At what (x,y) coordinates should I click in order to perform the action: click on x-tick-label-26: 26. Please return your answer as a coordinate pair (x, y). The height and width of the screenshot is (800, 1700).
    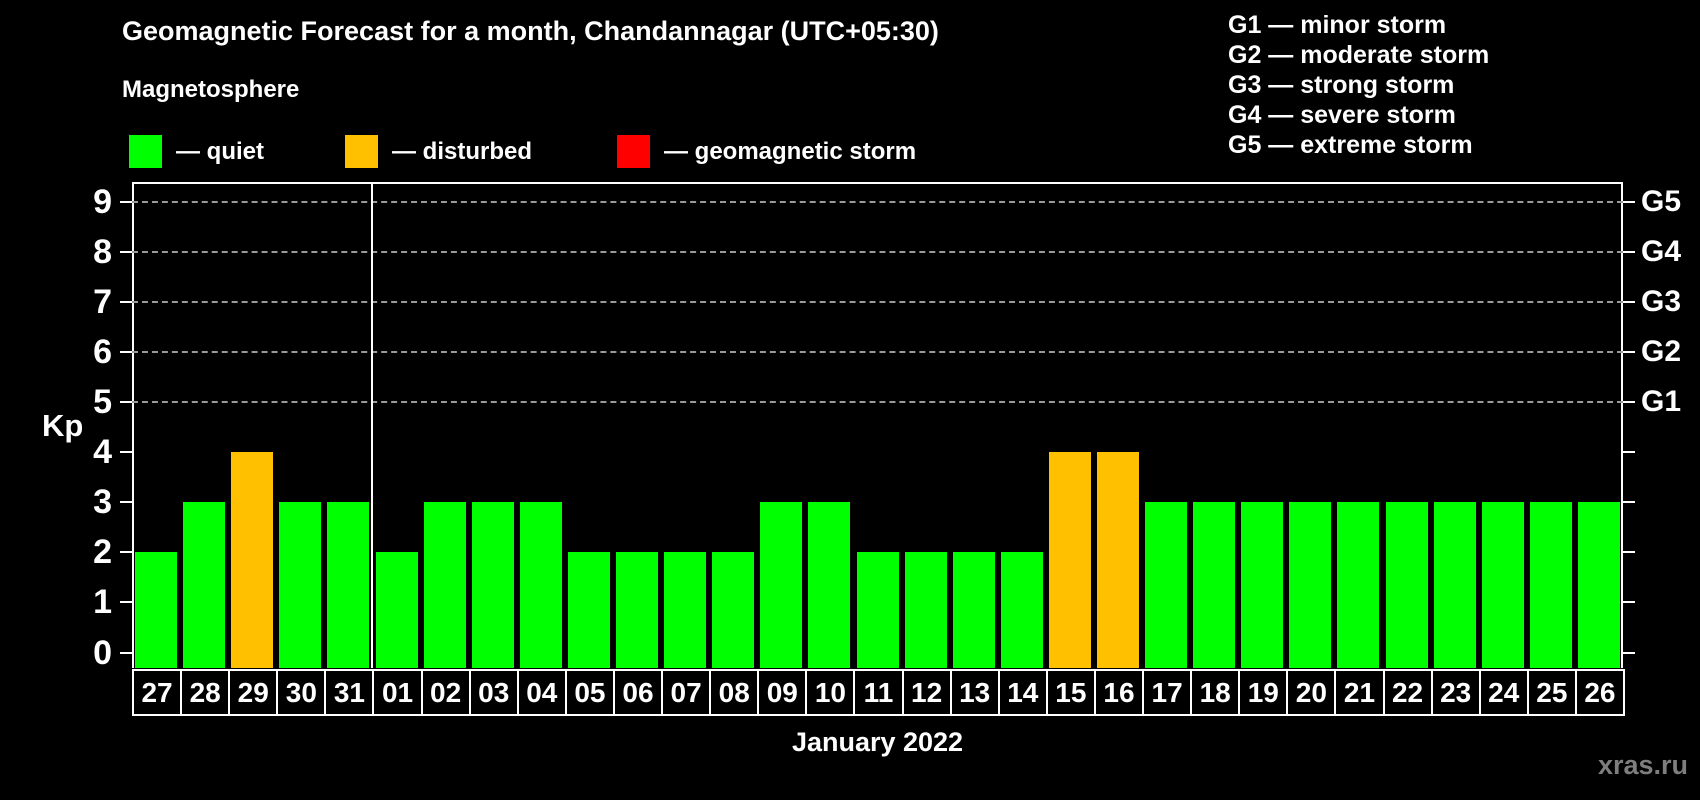
    Looking at the image, I should click on (1599, 692).